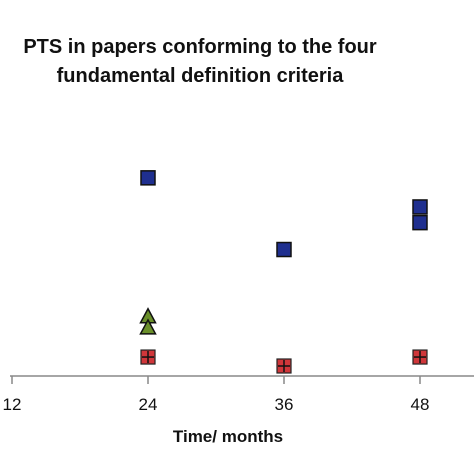 The width and height of the screenshot is (474, 474). I want to click on x-axis-label-group: Time/ months, so click(228, 436).